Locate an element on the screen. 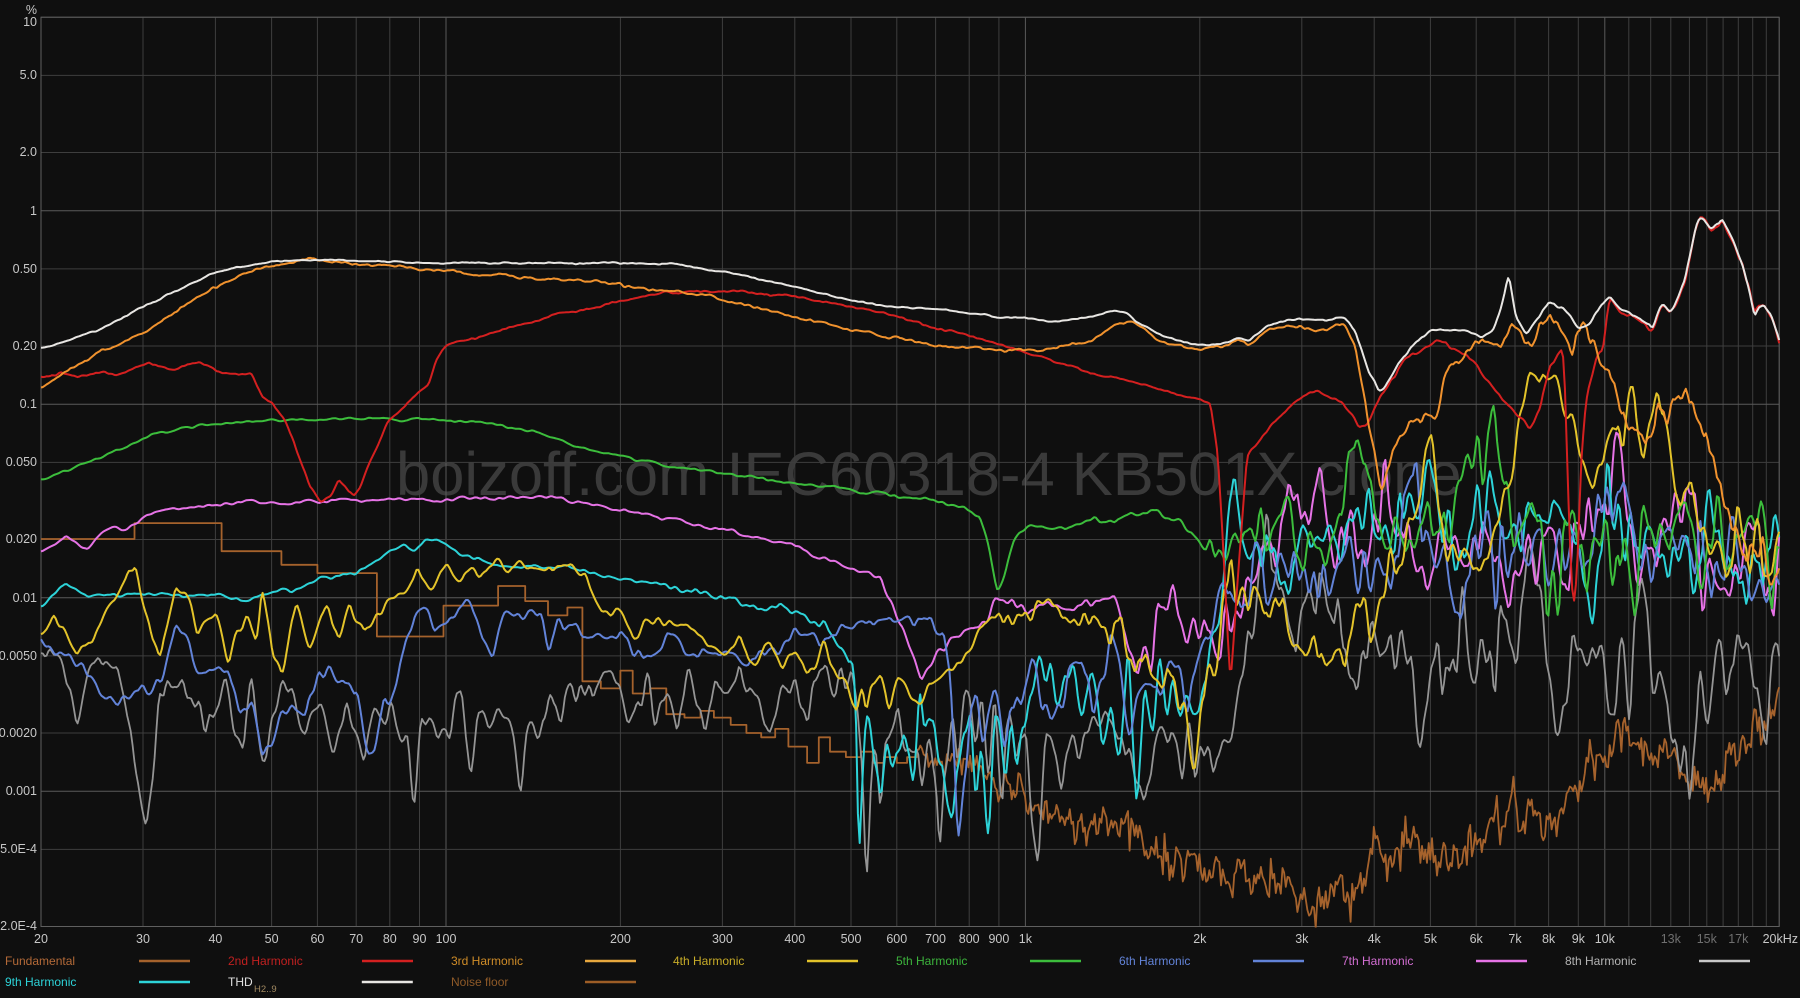 The height and width of the screenshot is (998, 1800). svg-text: 80 is located at coordinates (390, 939).